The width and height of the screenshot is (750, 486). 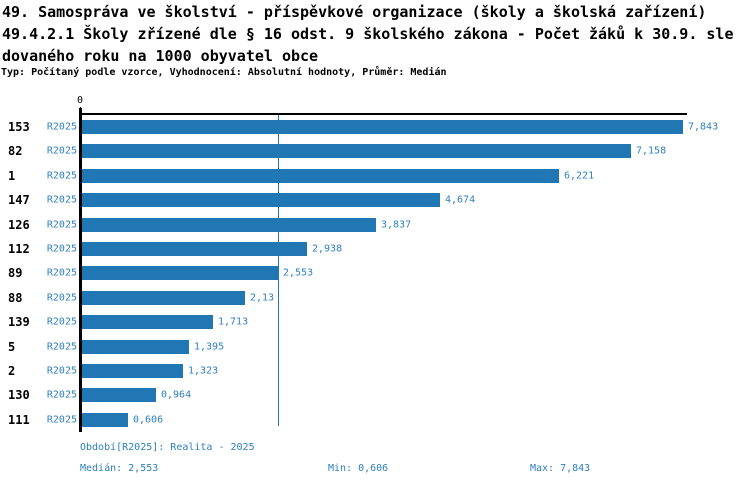 I want to click on bar-value-label: 2,938, so click(x=327, y=249).